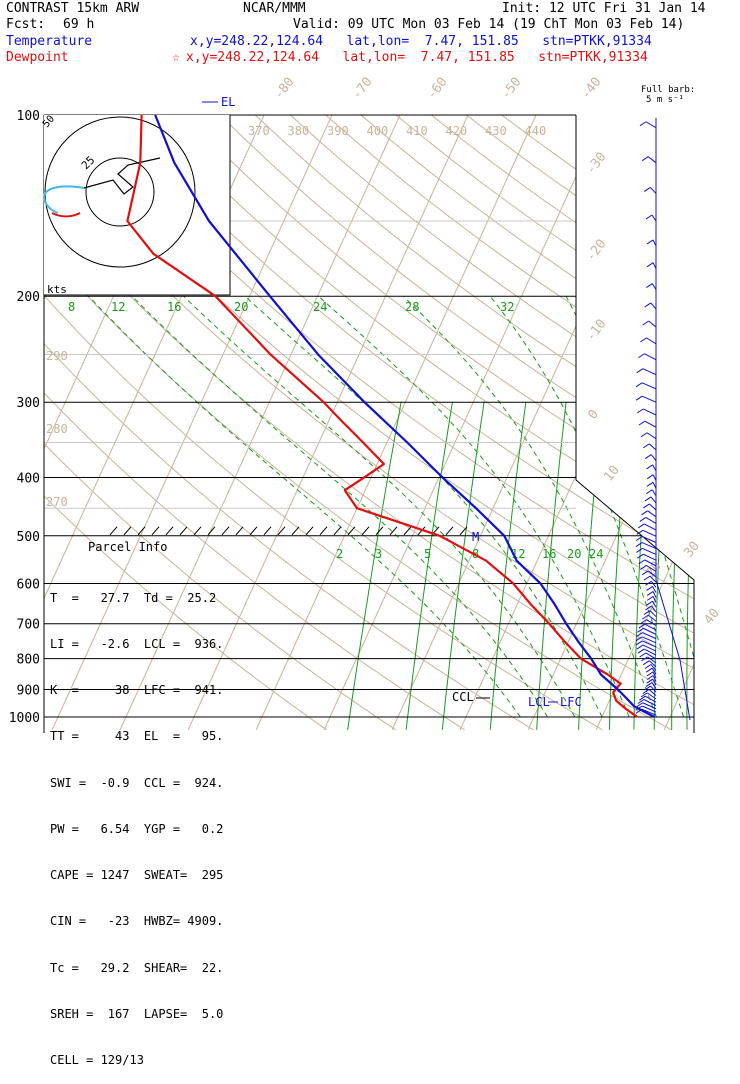  Describe the element at coordinates (28, 660) in the screenshot. I see `pressure-label: 800` at that location.